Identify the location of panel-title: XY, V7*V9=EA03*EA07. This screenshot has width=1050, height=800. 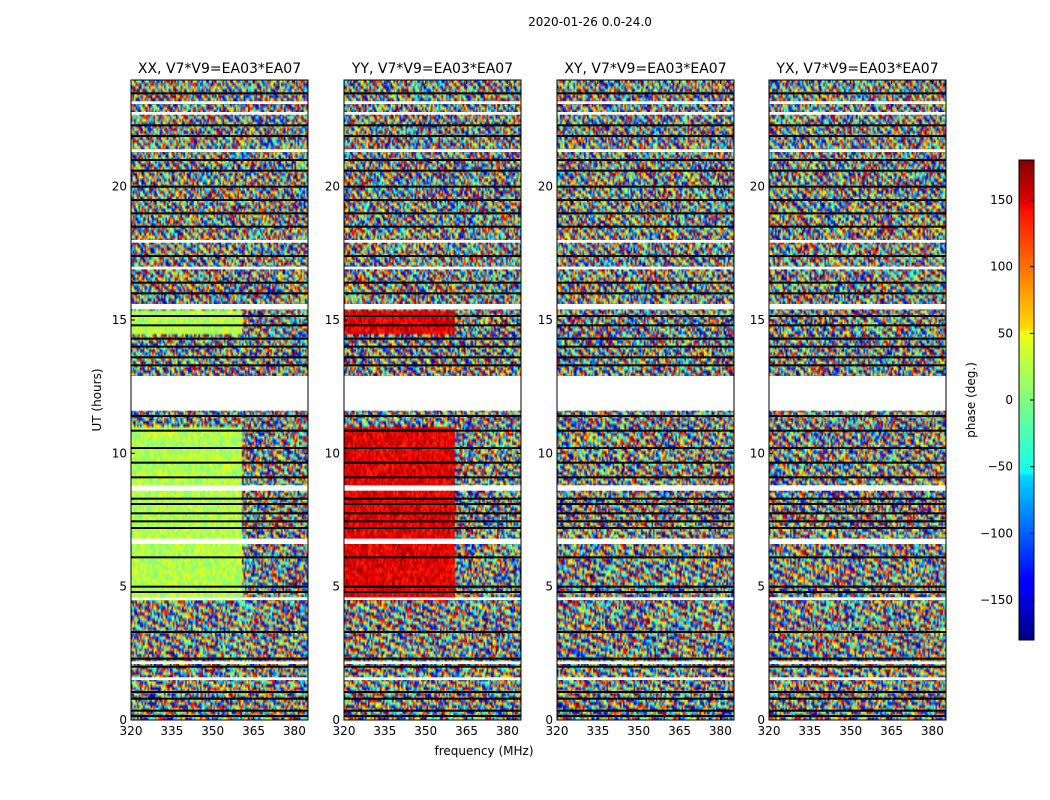
(645, 69).